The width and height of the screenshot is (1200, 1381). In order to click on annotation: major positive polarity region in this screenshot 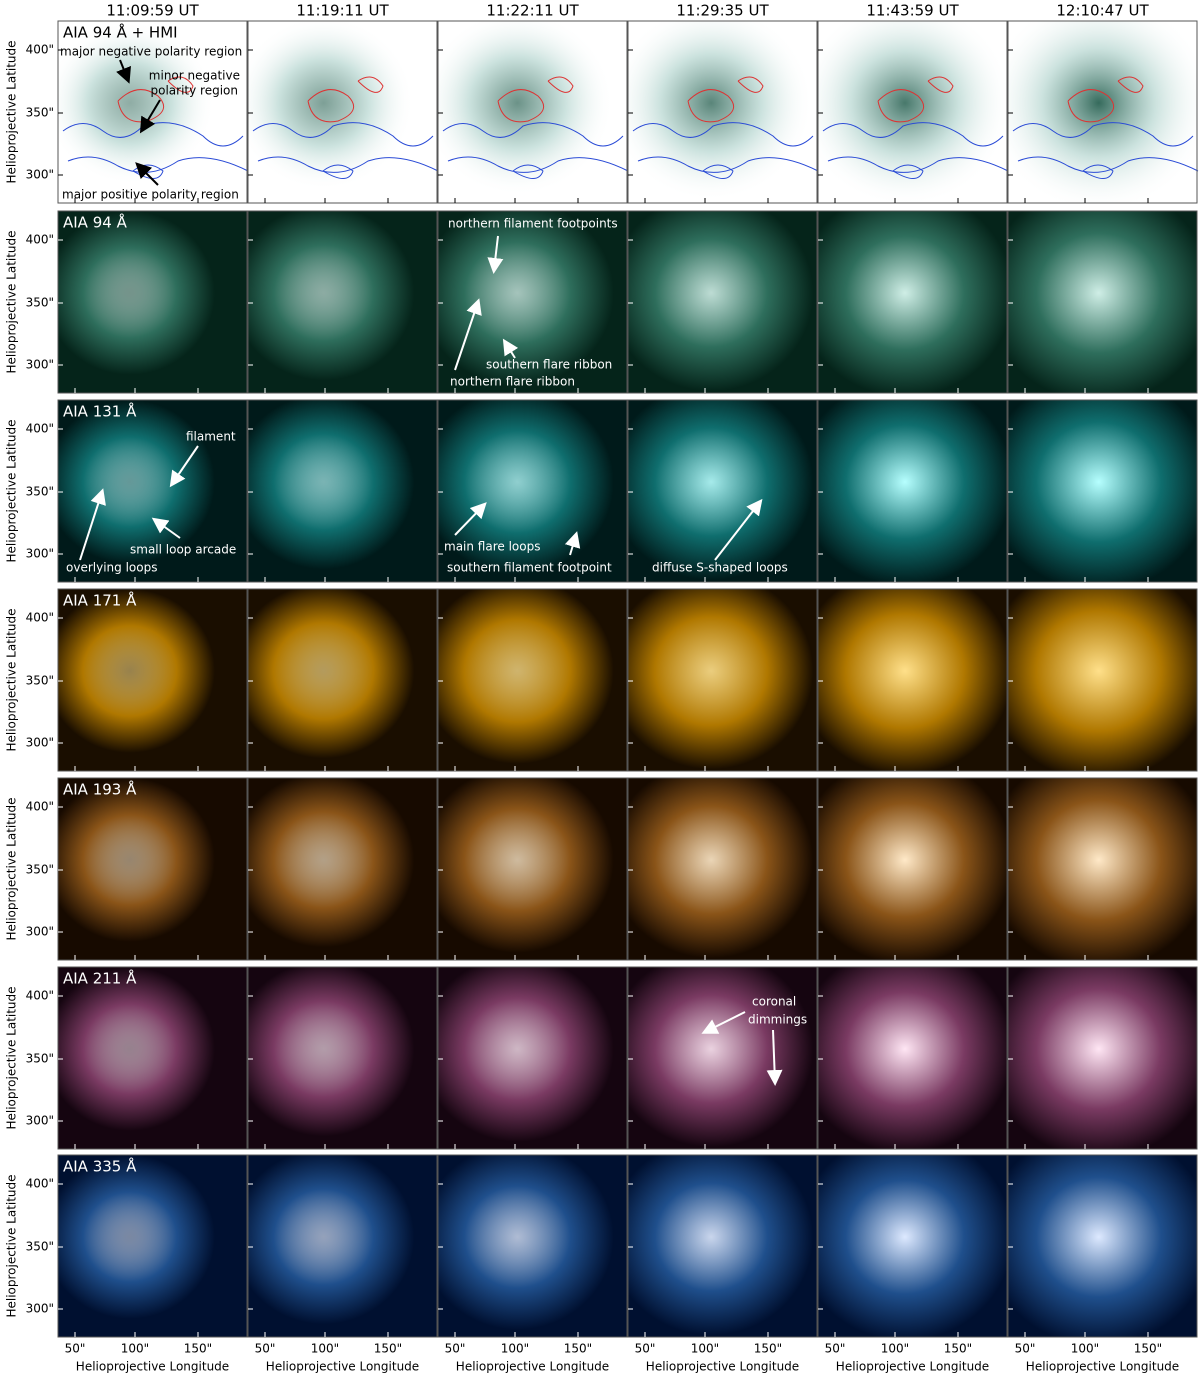, I will do `click(150, 195)`.